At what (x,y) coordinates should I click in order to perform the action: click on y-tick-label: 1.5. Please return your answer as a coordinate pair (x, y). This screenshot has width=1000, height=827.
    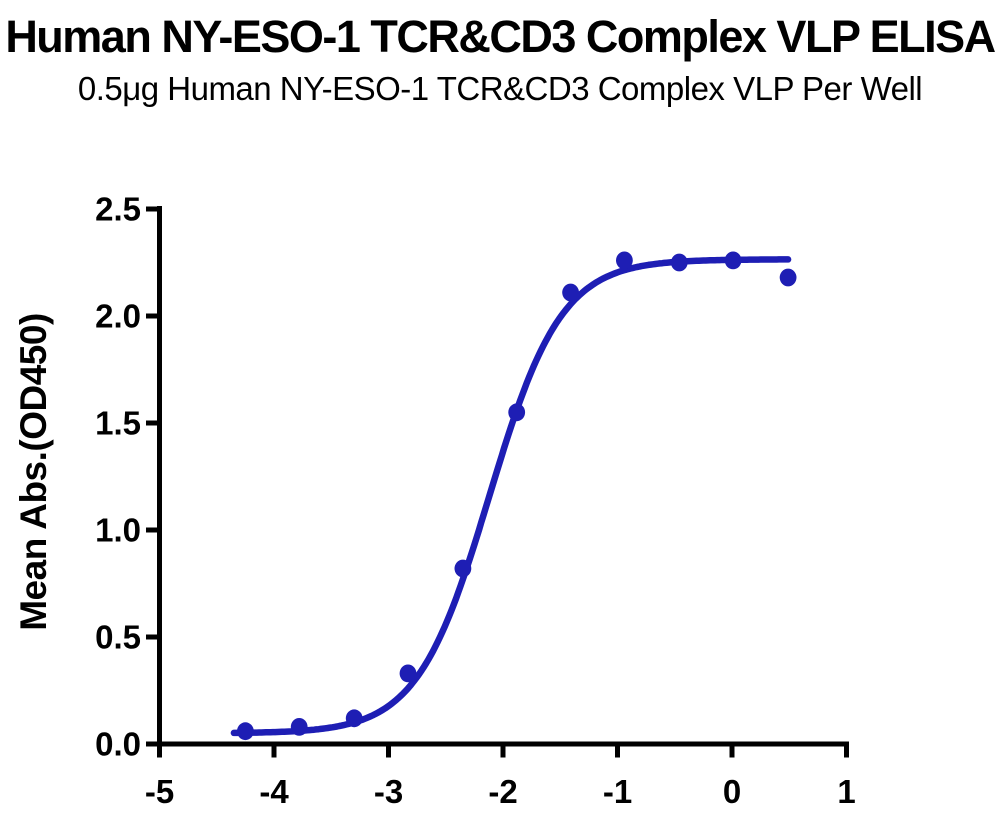
    Looking at the image, I should click on (118, 423).